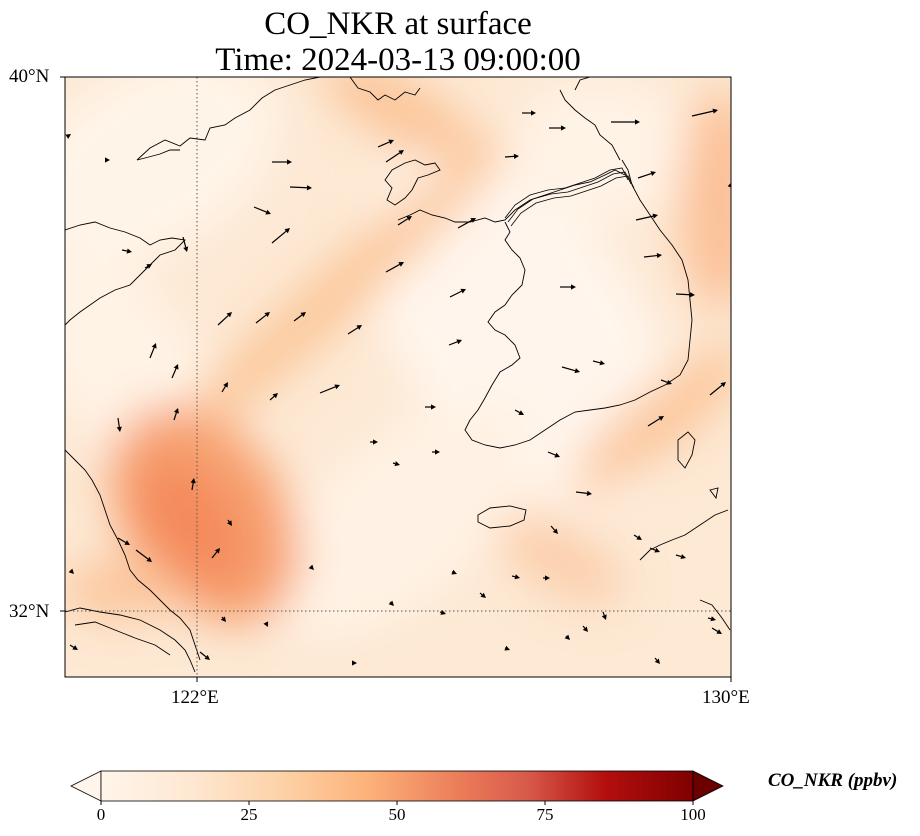 The width and height of the screenshot is (920, 836). I want to click on colorbar-tick-0: 0, so click(101, 814).